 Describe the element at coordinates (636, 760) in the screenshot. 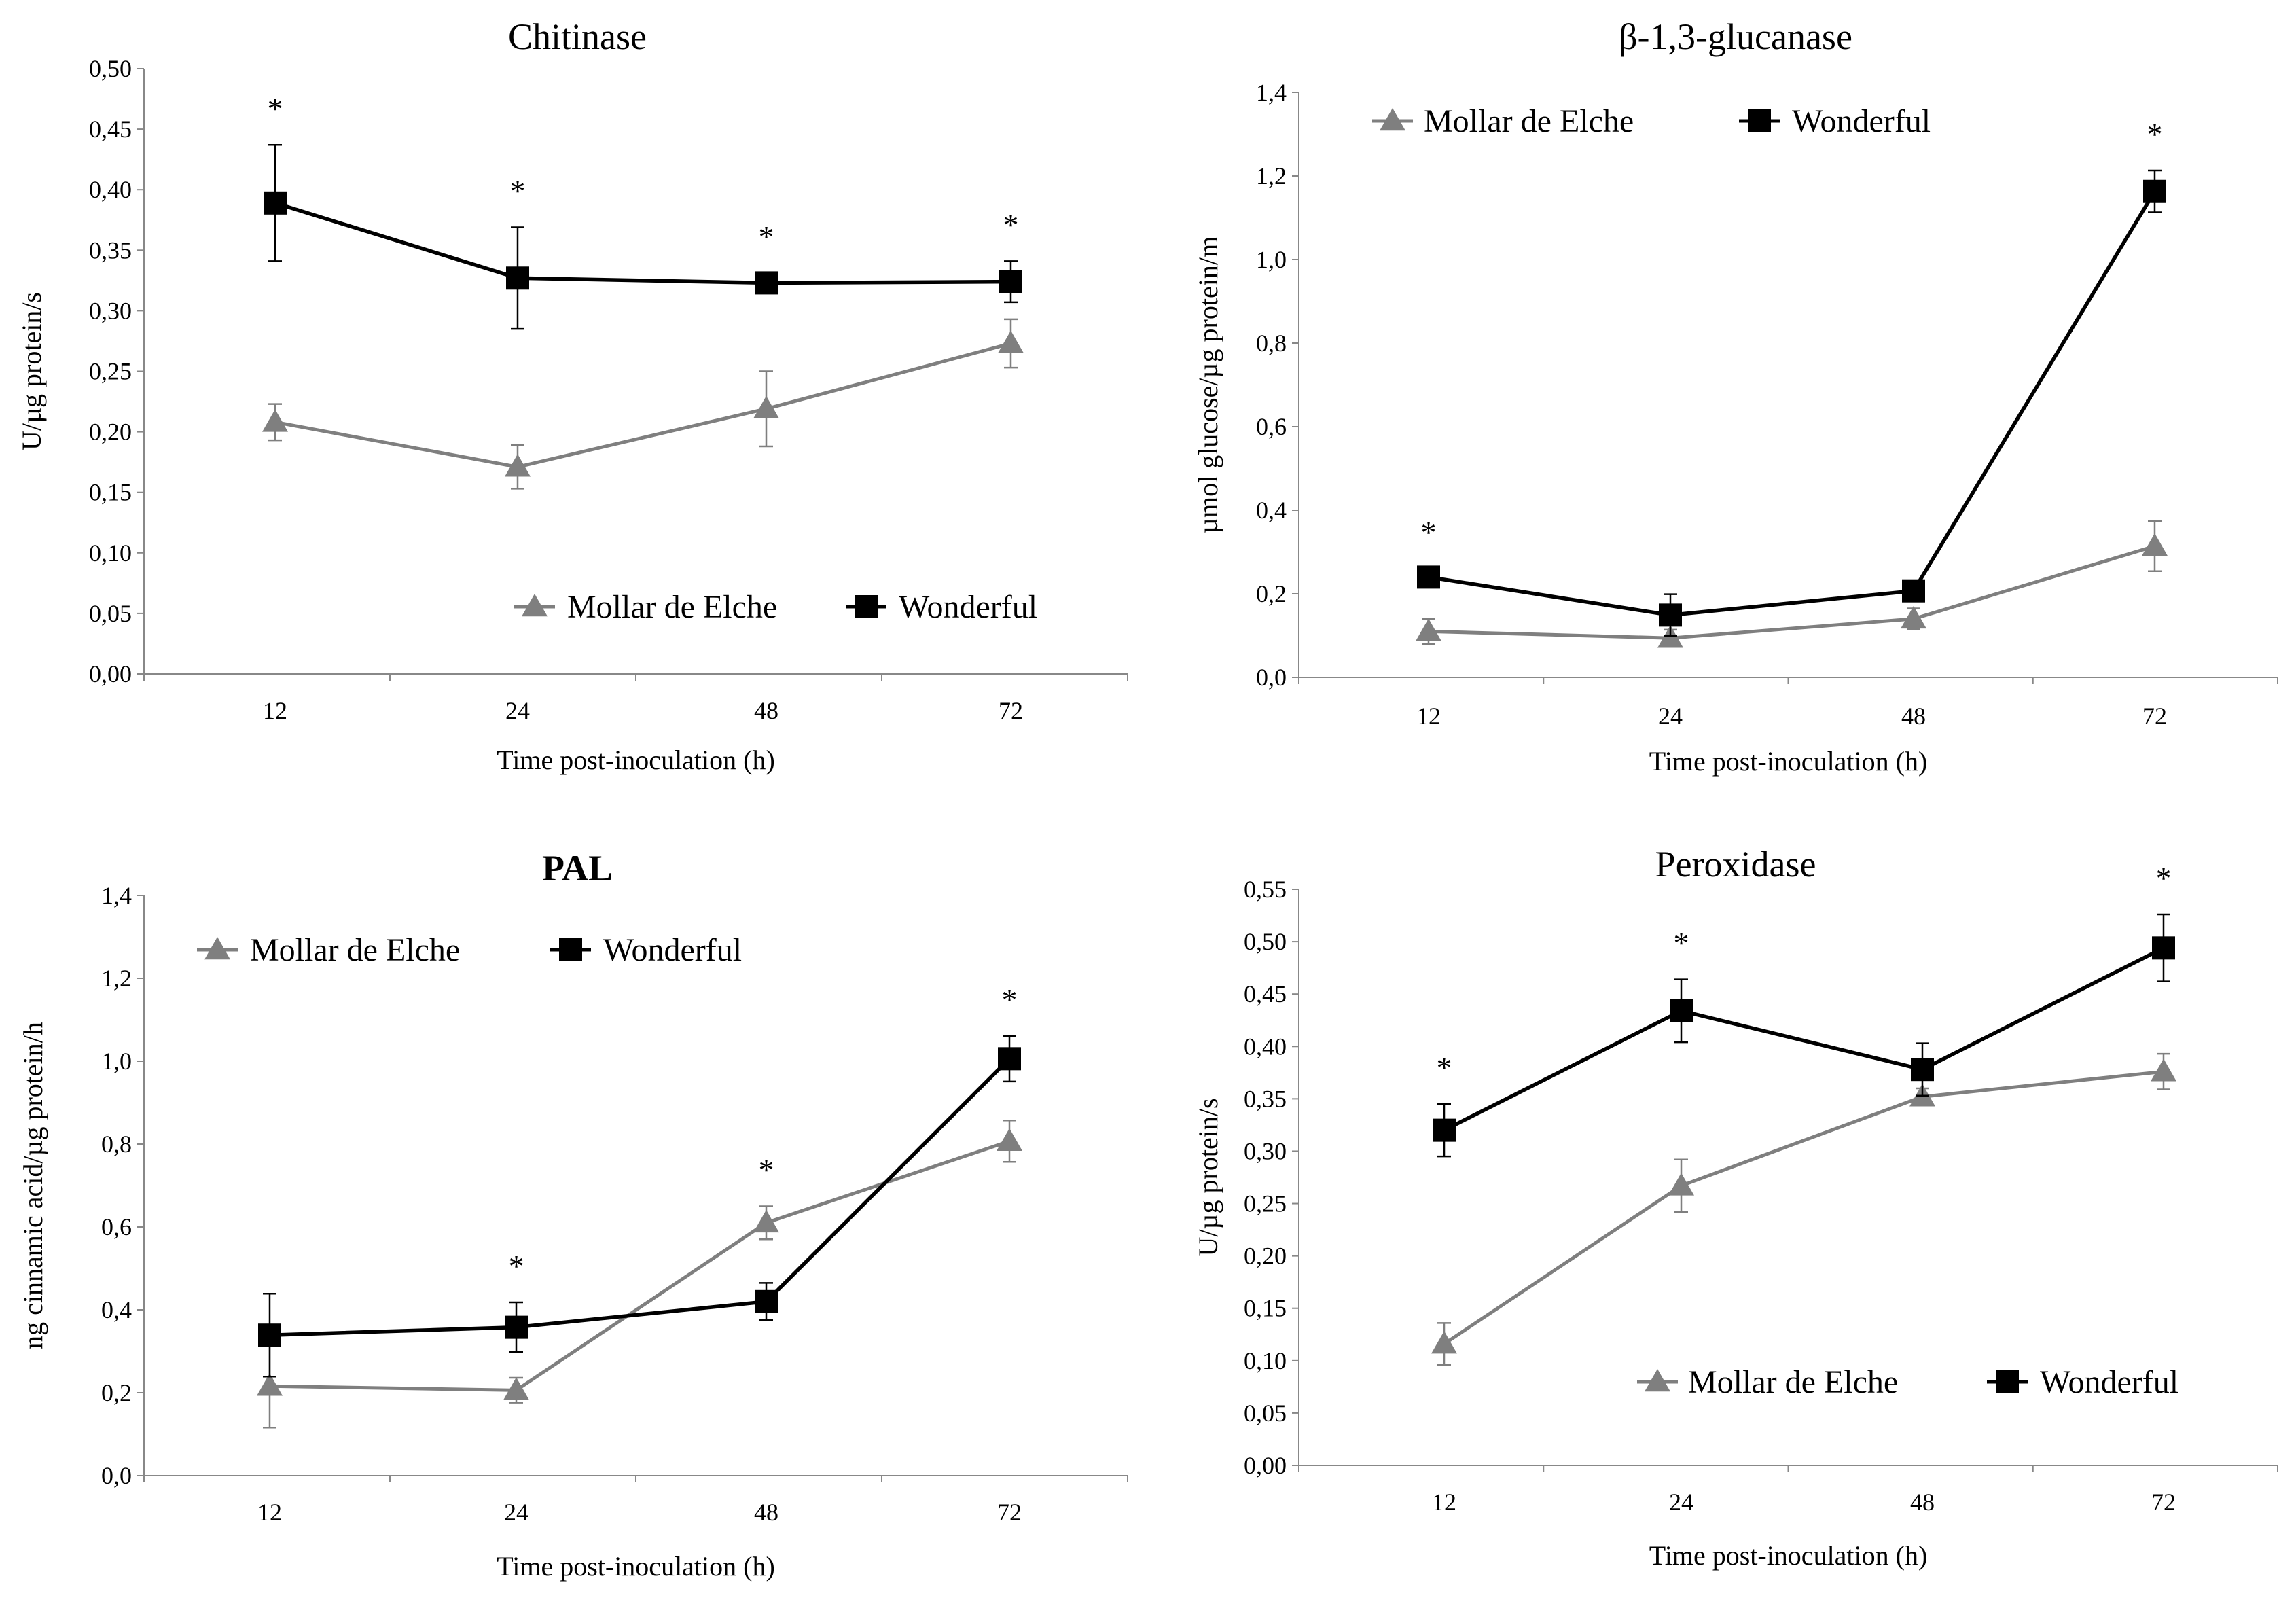

I see `x-axis-label: Time post-inoculation (h)` at that location.